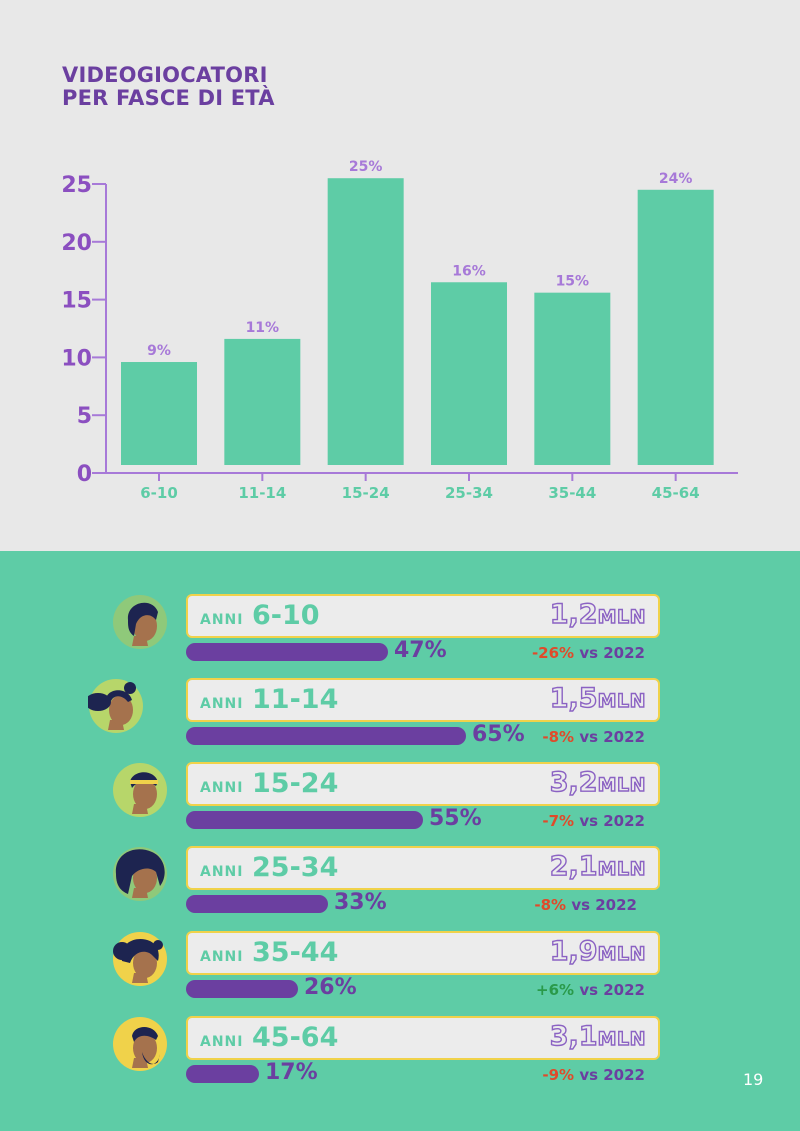 Image resolution: width=800 pixels, height=1131 pixels. I want to click on age-row: ANNI 15-24 3,2MLN 55% -7% vs 2022, so click(400, 804).